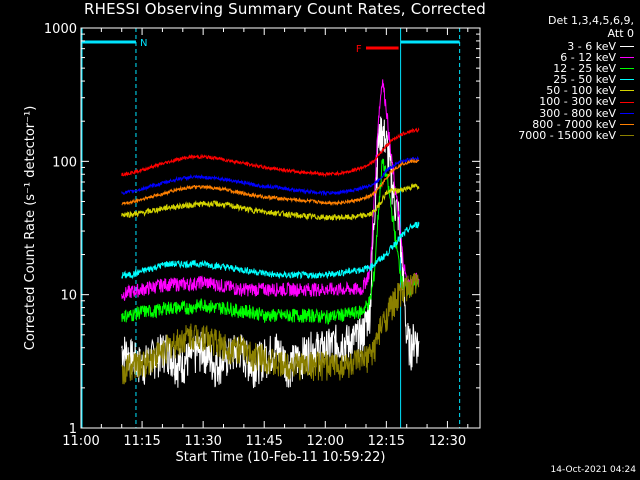 This screenshot has width=640, height=480. I want to click on x-tick-label: 11:00, so click(80, 441).